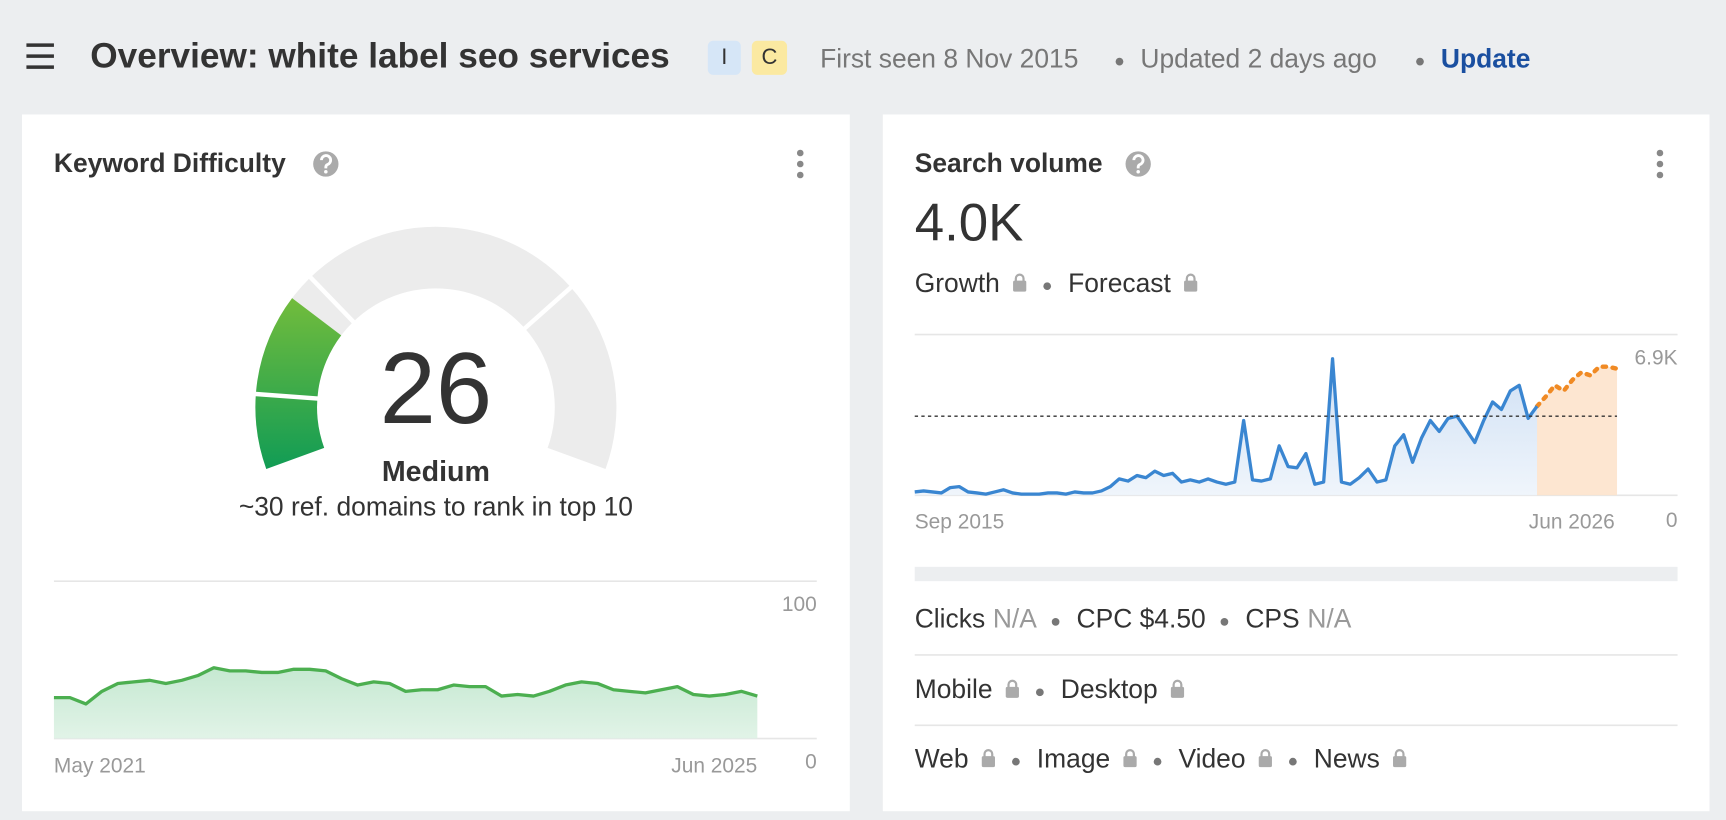 The image size is (1726, 820). Describe the element at coordinates (714, 766) in the screenshot. I see `x-label: Jun 2025` at that location.